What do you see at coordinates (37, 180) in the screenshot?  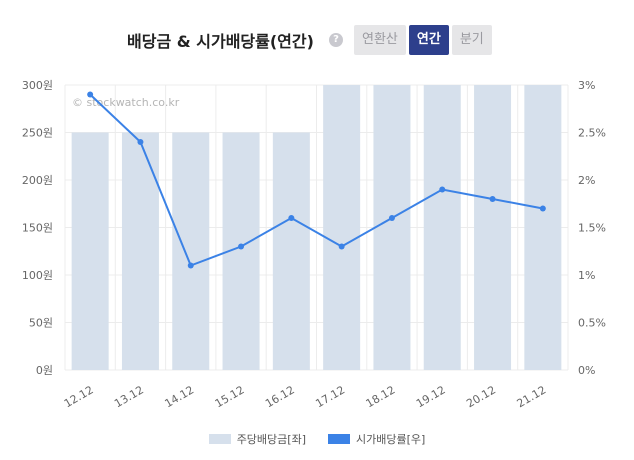 I see `y-left-tick-label: 200원` at bounding box center [37, 180].